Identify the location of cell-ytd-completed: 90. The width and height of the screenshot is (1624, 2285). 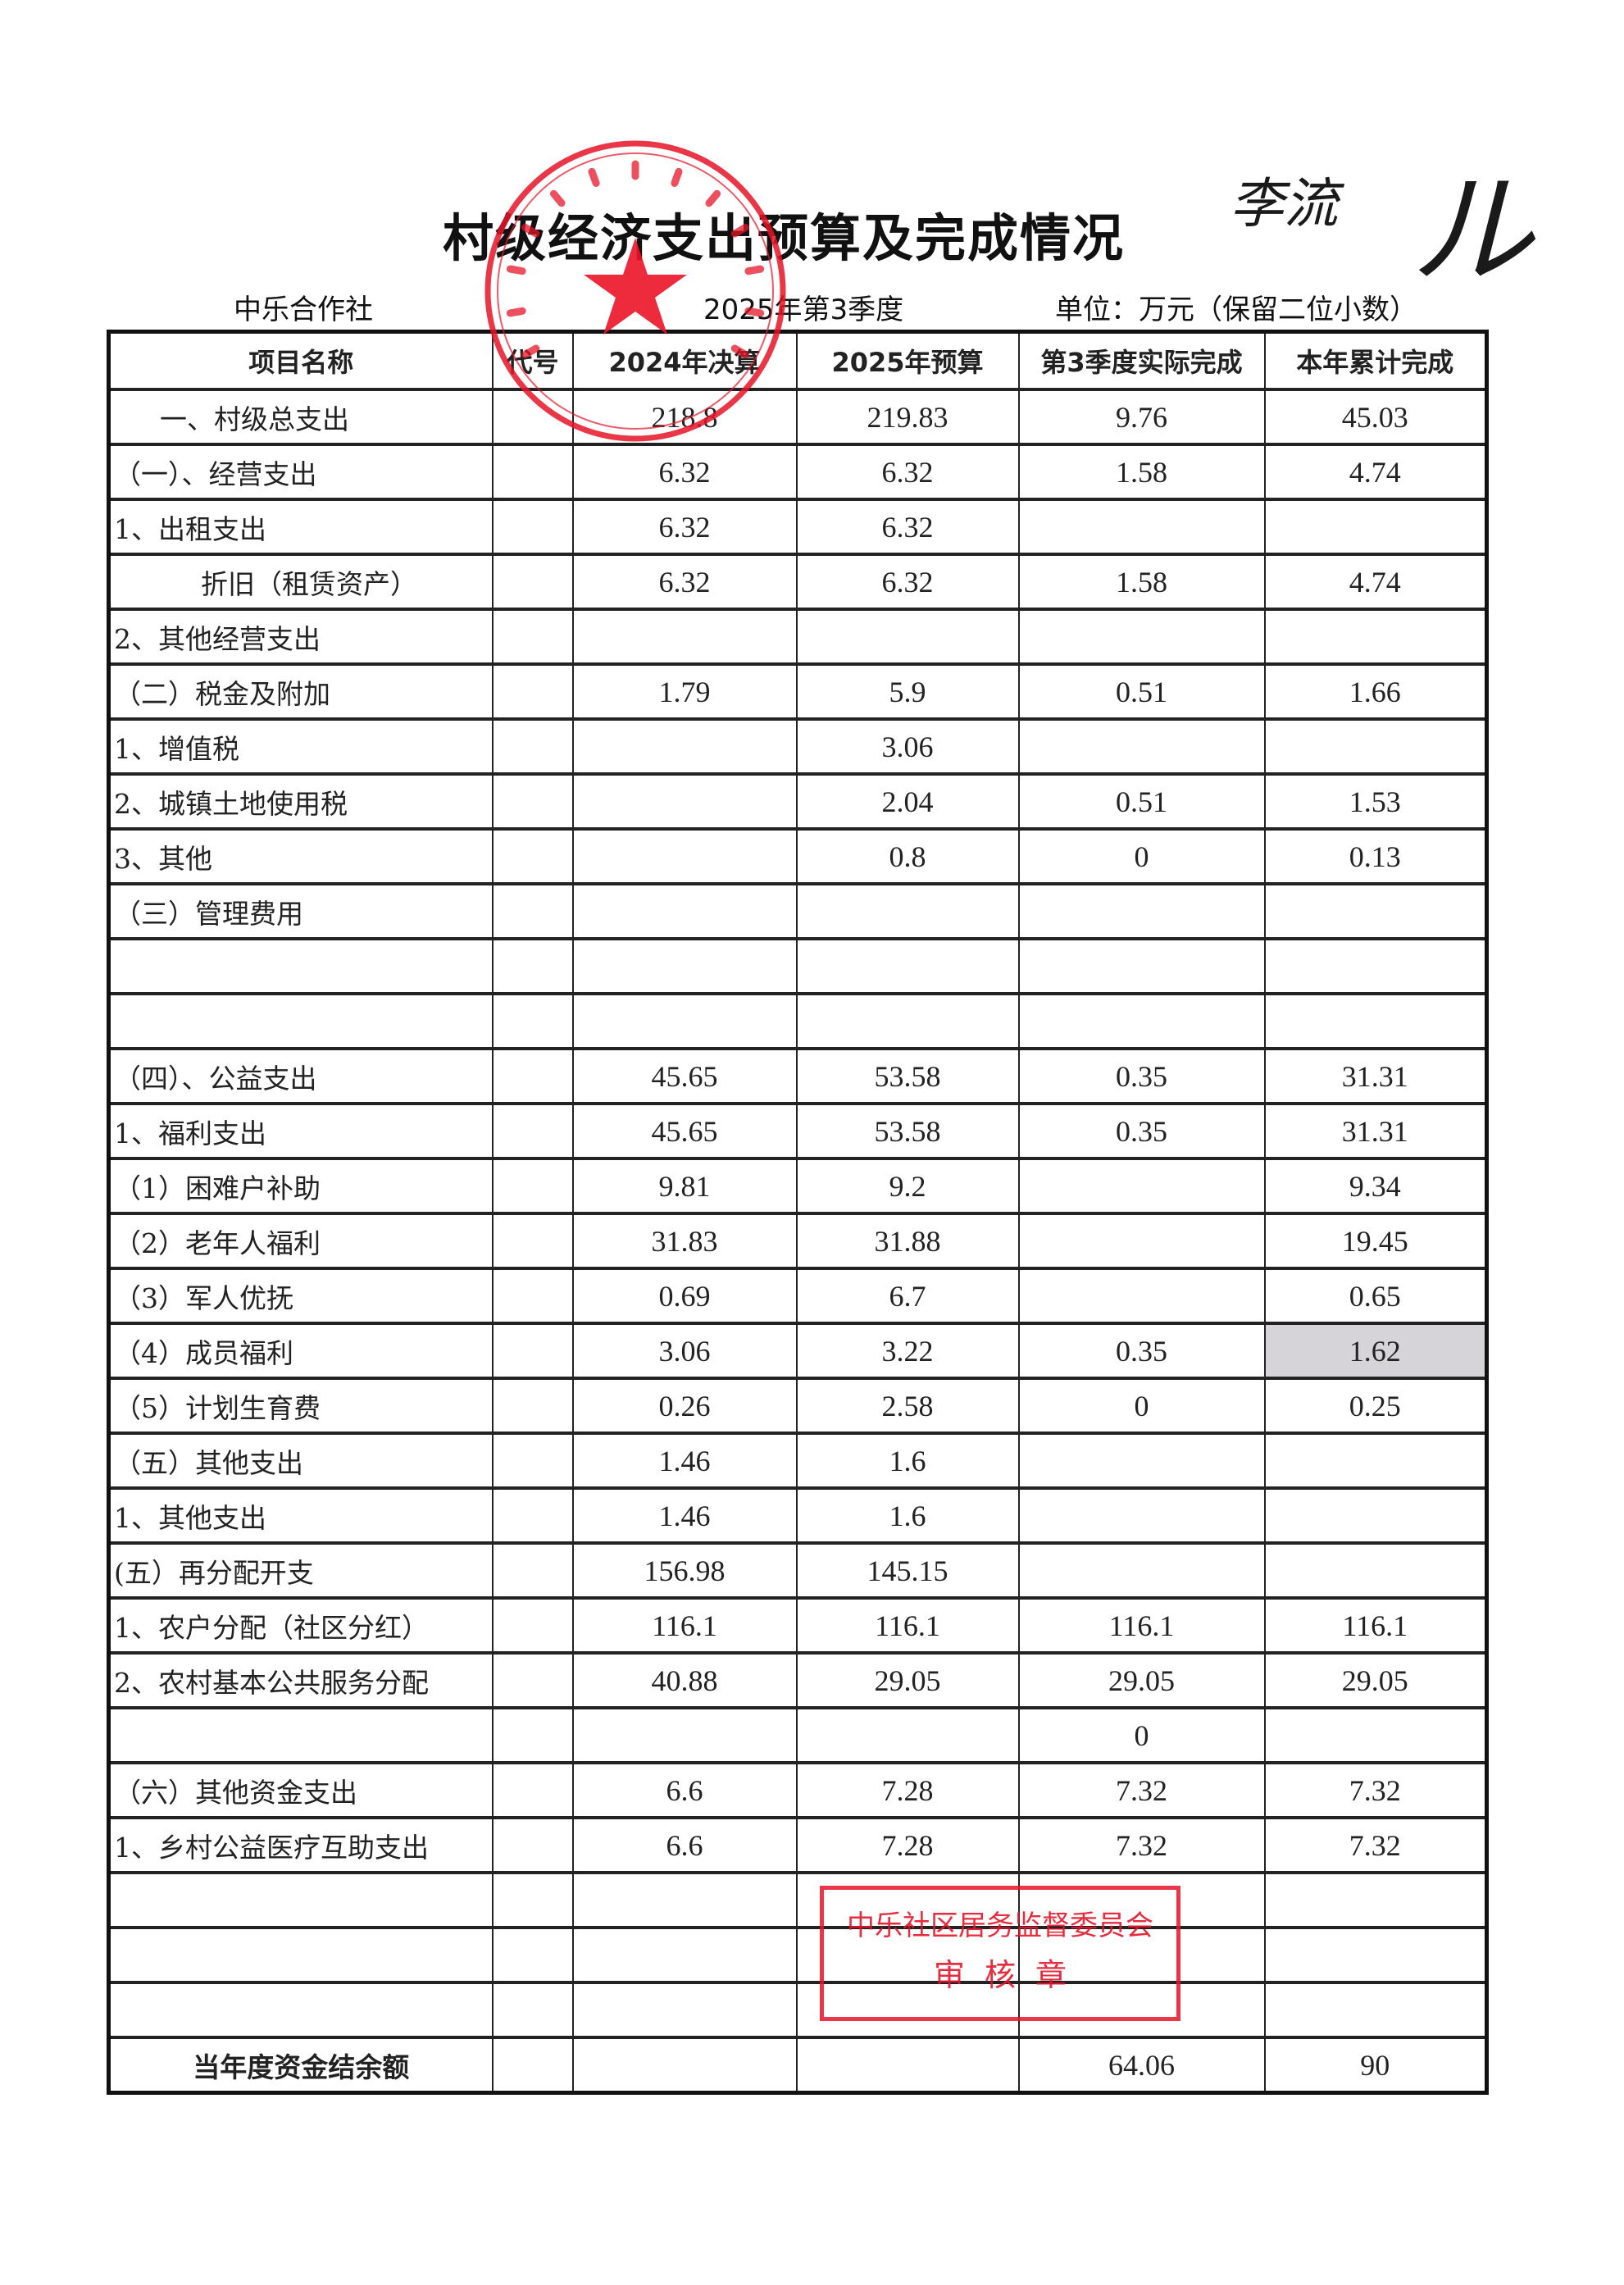
(1376, 2066).